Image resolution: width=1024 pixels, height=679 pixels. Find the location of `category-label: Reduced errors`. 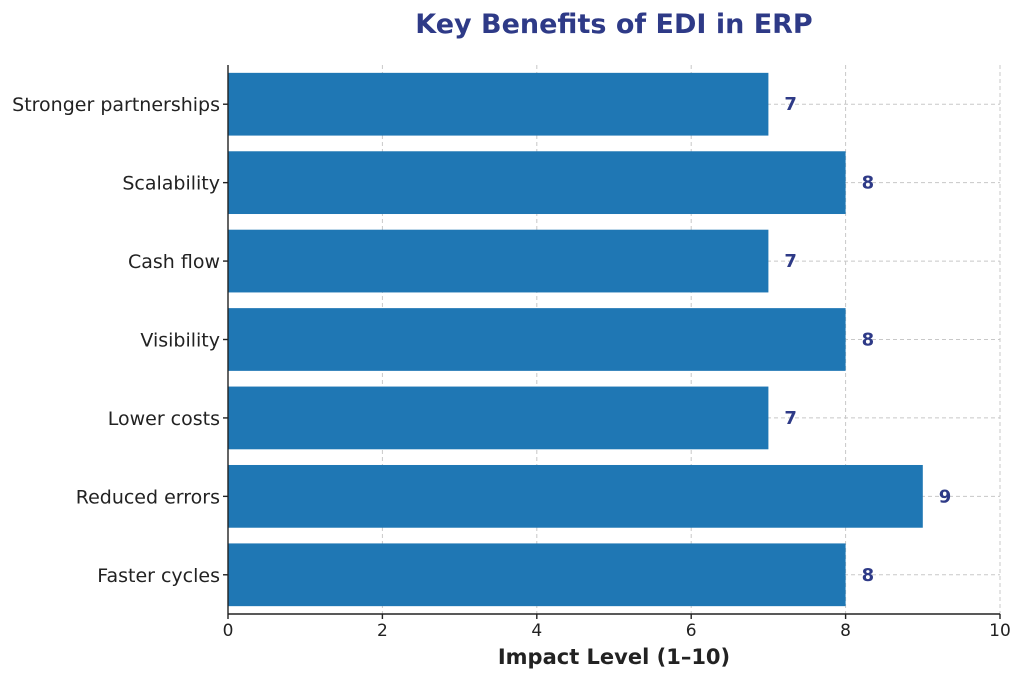

category-label: Reduced errors is located at coordinates (148, 497).